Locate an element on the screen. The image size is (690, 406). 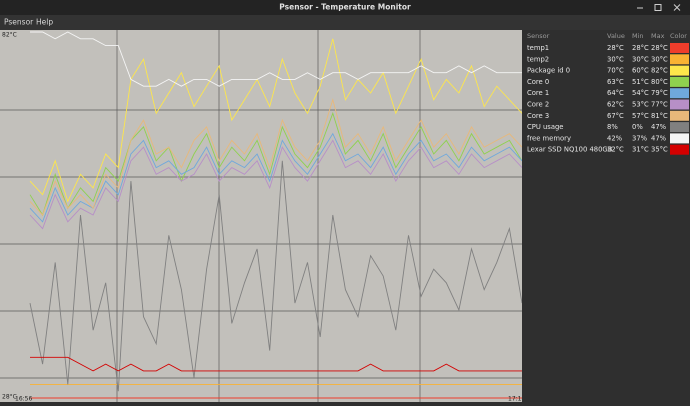
sensor-min: 37% is located at coordinates (640, 138).